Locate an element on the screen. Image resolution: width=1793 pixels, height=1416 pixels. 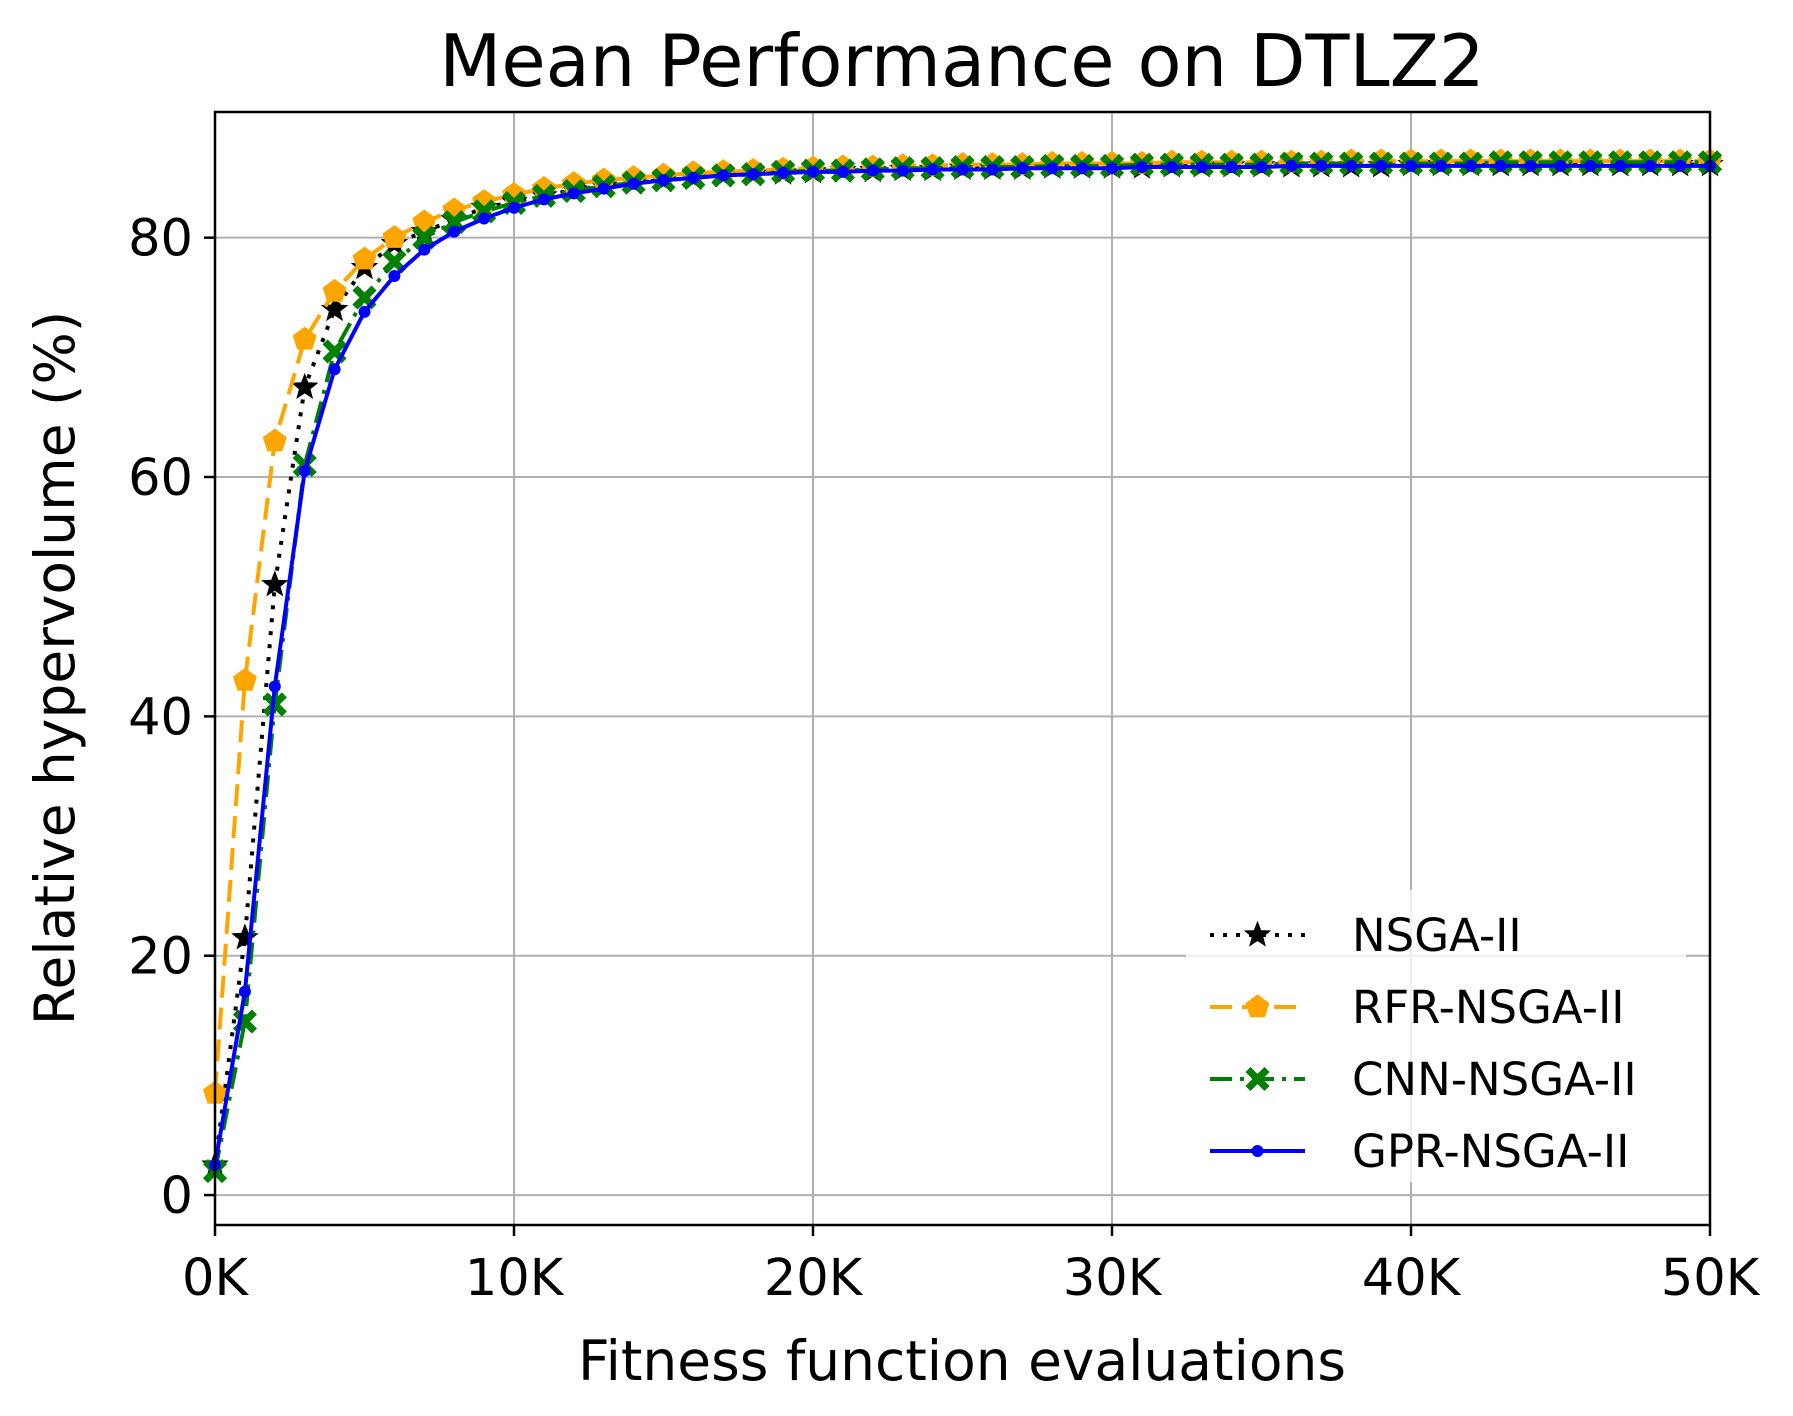
legend-label: NSGA-II is located at coordinates (1437, 935).